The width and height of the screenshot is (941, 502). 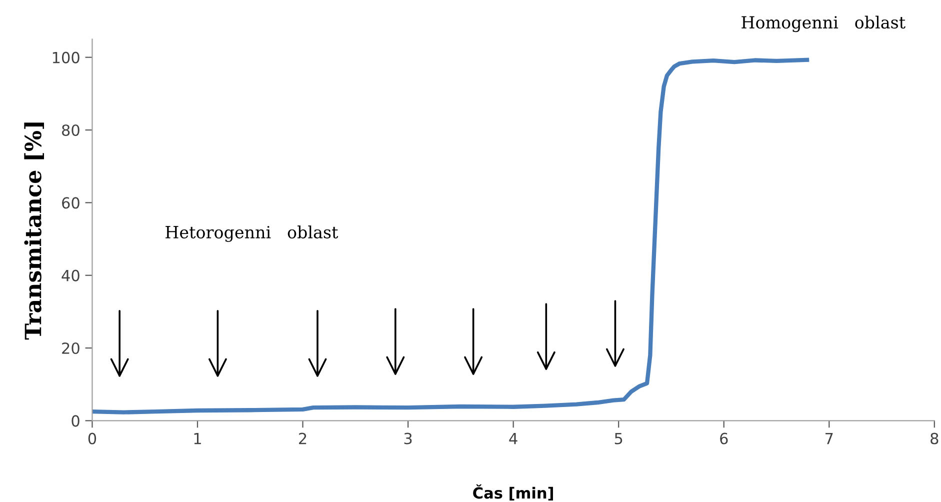 I want to click on x-tick-label: 1, so click(x=197, y=438).